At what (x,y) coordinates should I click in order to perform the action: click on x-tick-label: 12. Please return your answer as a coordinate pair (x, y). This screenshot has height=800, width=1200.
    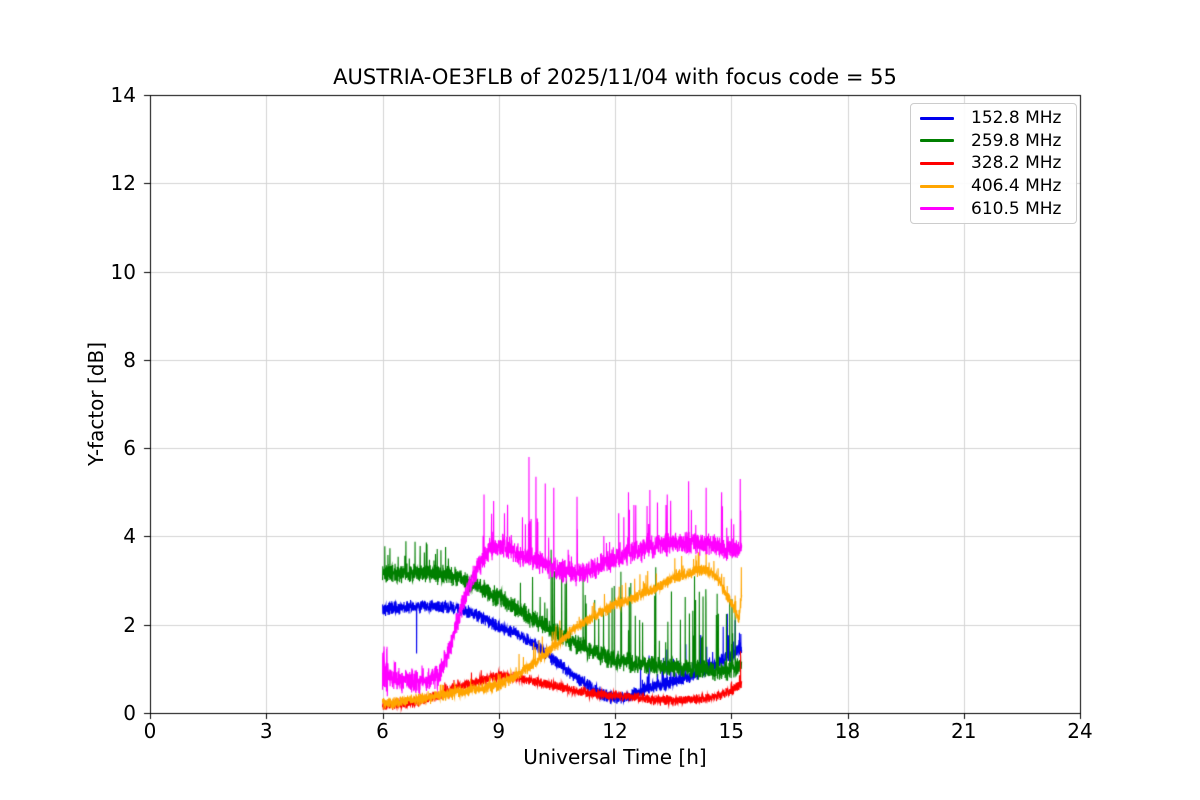
    Looking at the image, I should click on (615, 731).